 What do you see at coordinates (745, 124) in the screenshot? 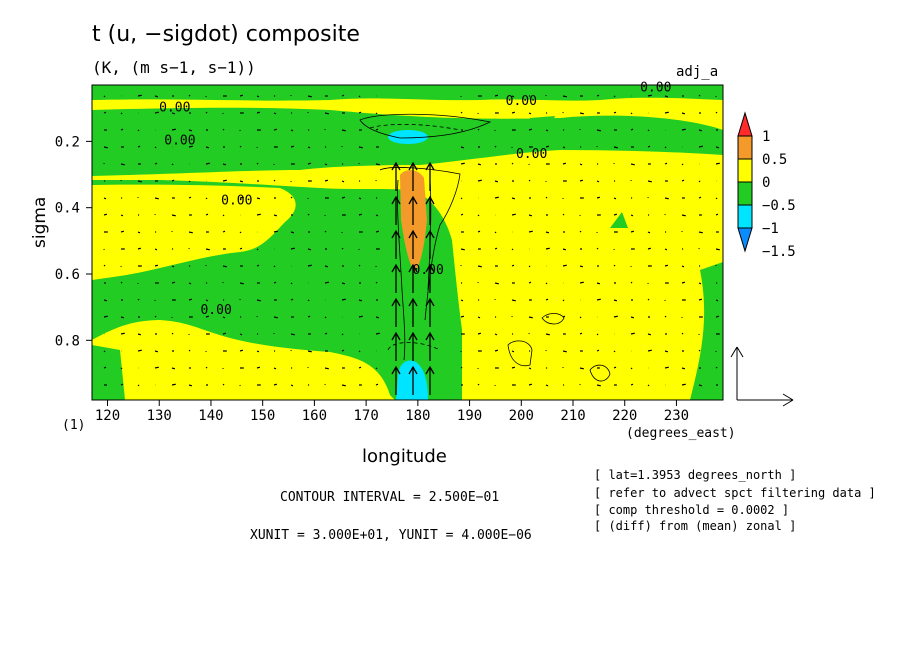
I see `colorbar-top-triangle` at bounding box center [745, 124].